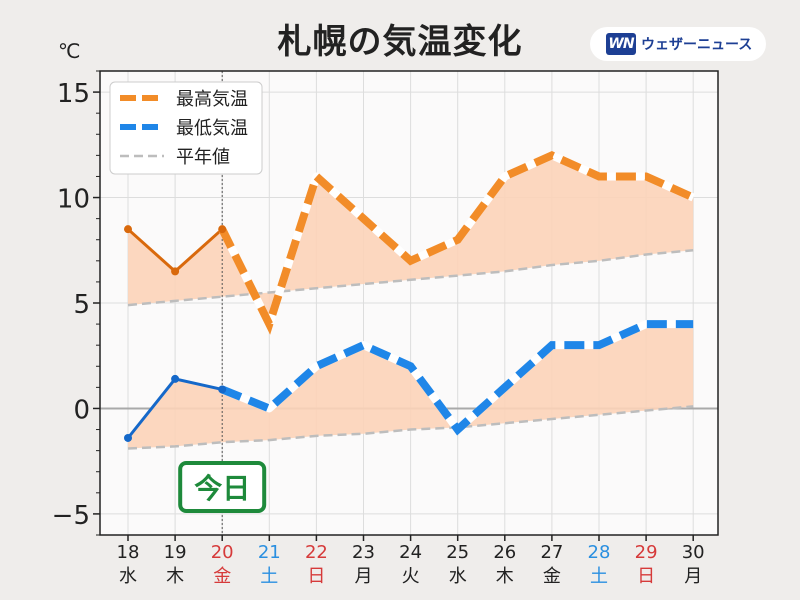 The height and width of the screenshot is (600, 800). Describe the element at coordinates (693, 552) in the screenshot. I see `x-date-label: 30` at that location.